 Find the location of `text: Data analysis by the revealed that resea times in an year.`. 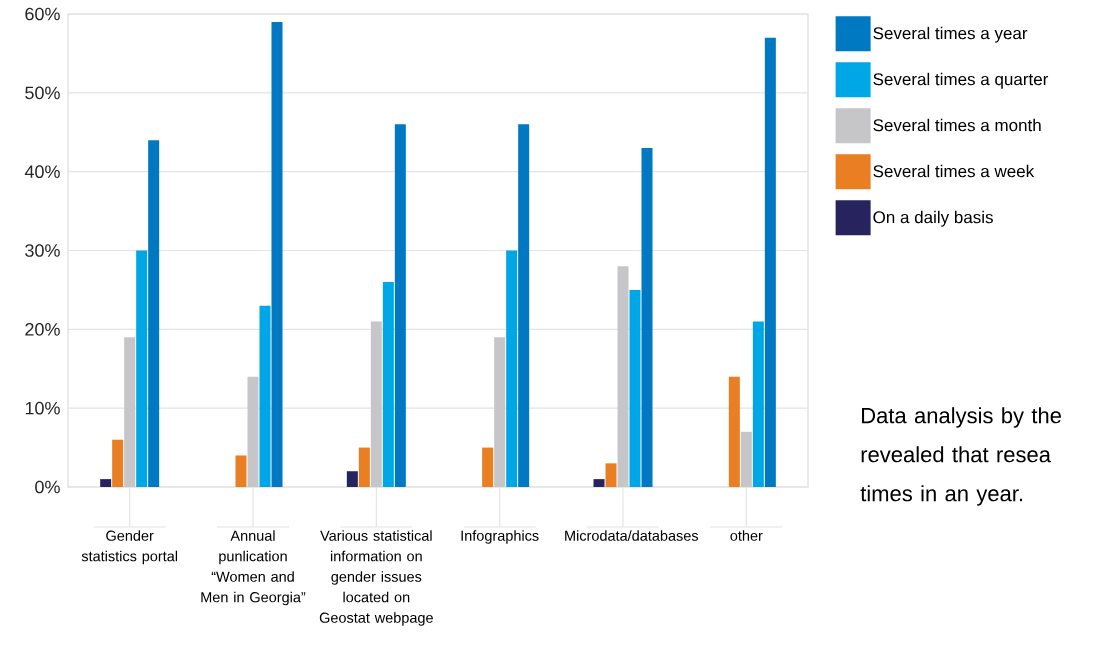

text: Data analysis by the revealed that resea times in an year. is located at coordinates (960, 456).